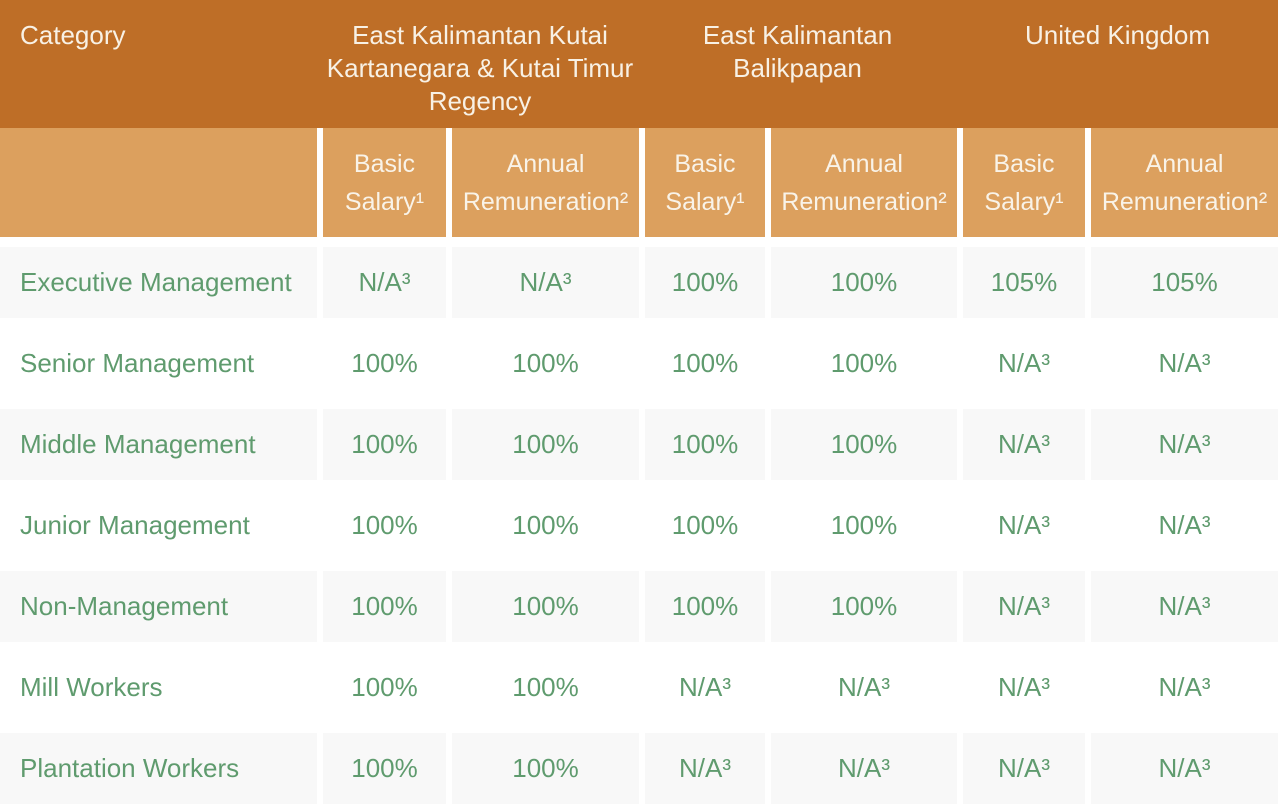 Image resolution: width=1278 pixels, height=805 pixels. I want to click on subheader-basic-salary-1: Basic Salary¹, so click(384, 182).